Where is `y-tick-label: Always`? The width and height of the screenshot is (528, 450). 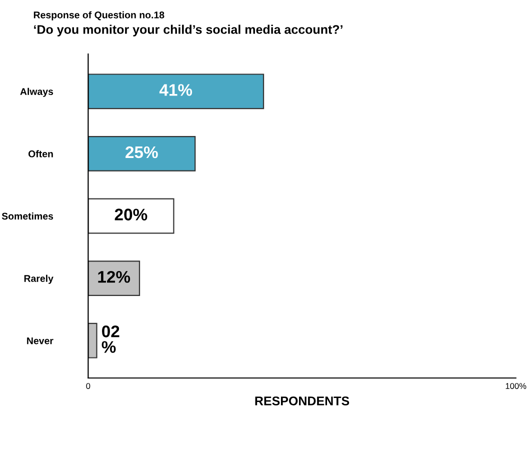
y-tick-label: Always is located at coordinates (37, 92).